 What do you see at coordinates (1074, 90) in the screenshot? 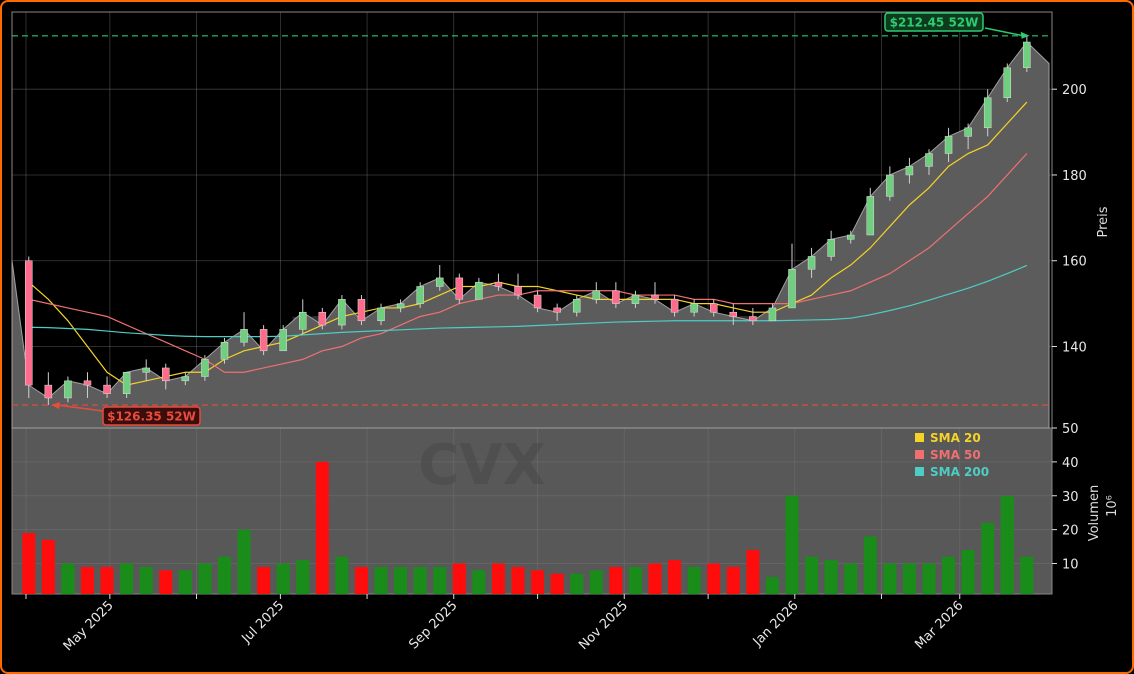
I see `price-tick-label: 200` at bounding box center [1074, 90].